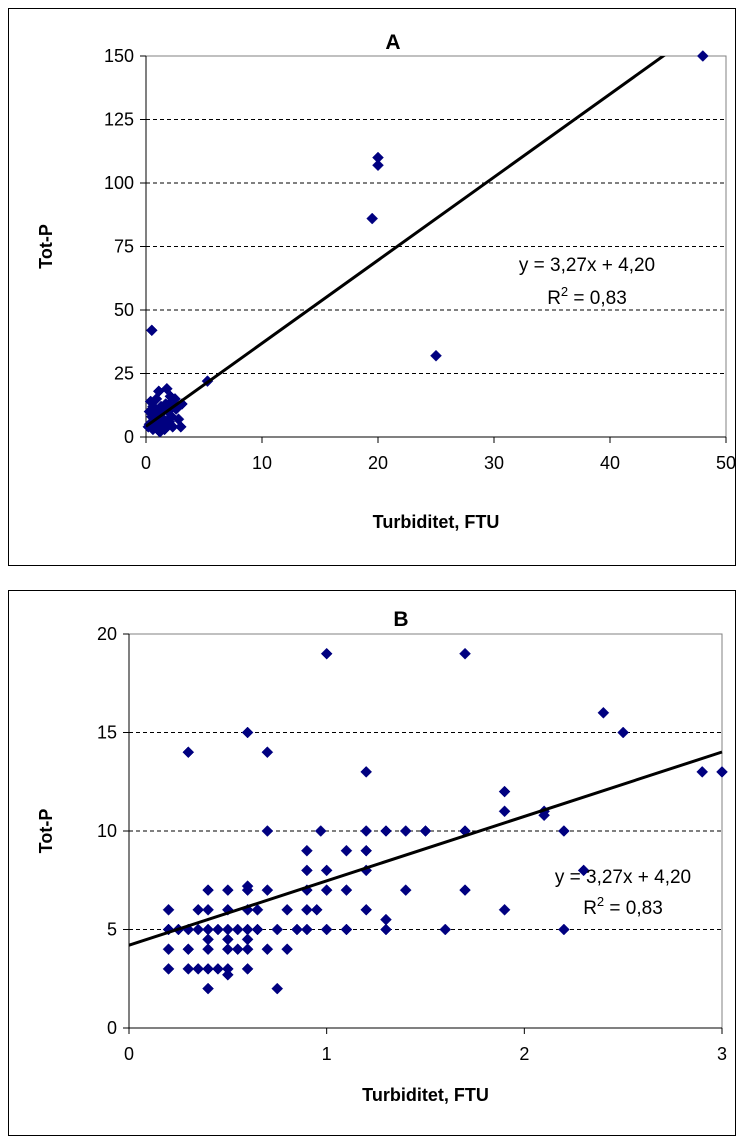 This screenshot has height=1140, width=744. Describe the element at coordinates (436, 522) in the screenshot. I see `x-axis-title: Turbiditet, FTU` at that location.